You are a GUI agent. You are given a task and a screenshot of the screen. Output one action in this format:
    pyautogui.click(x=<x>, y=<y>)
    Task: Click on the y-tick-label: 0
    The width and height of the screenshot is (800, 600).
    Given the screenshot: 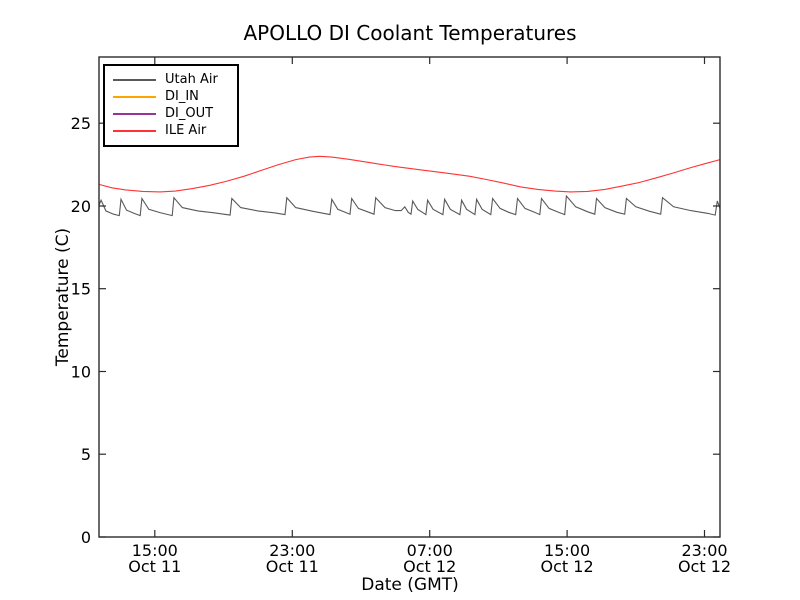 What is the action you would take?
    pyautogui.click(x=86, y=537)
    